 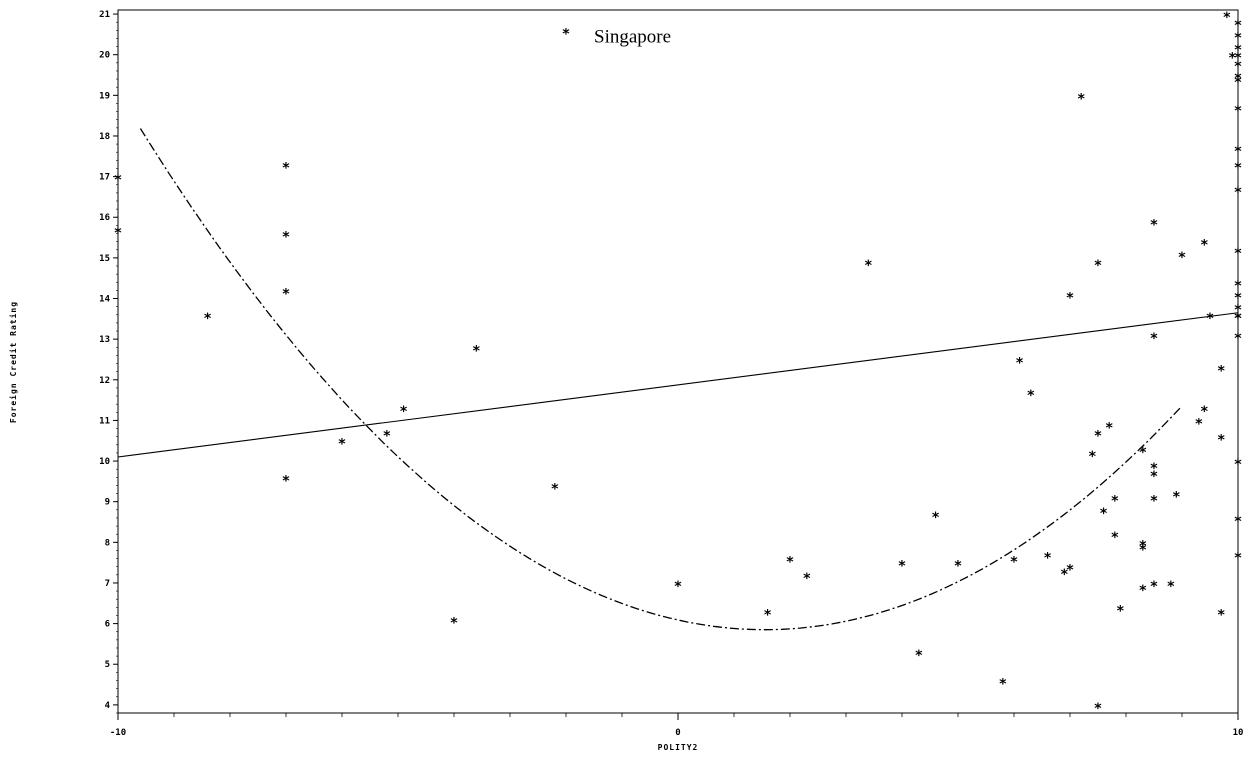 What do you see at coordinates (104, 15) in the screenshot?
I see `y-tick-label: 21` at bounding box center [104, 15].